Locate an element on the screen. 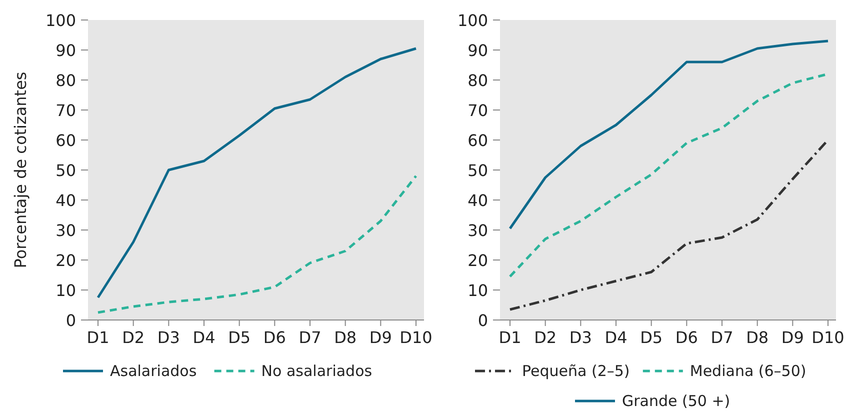 The image size is (849, 414). legend-label: No asalariados is located at coordinates (316, 371).